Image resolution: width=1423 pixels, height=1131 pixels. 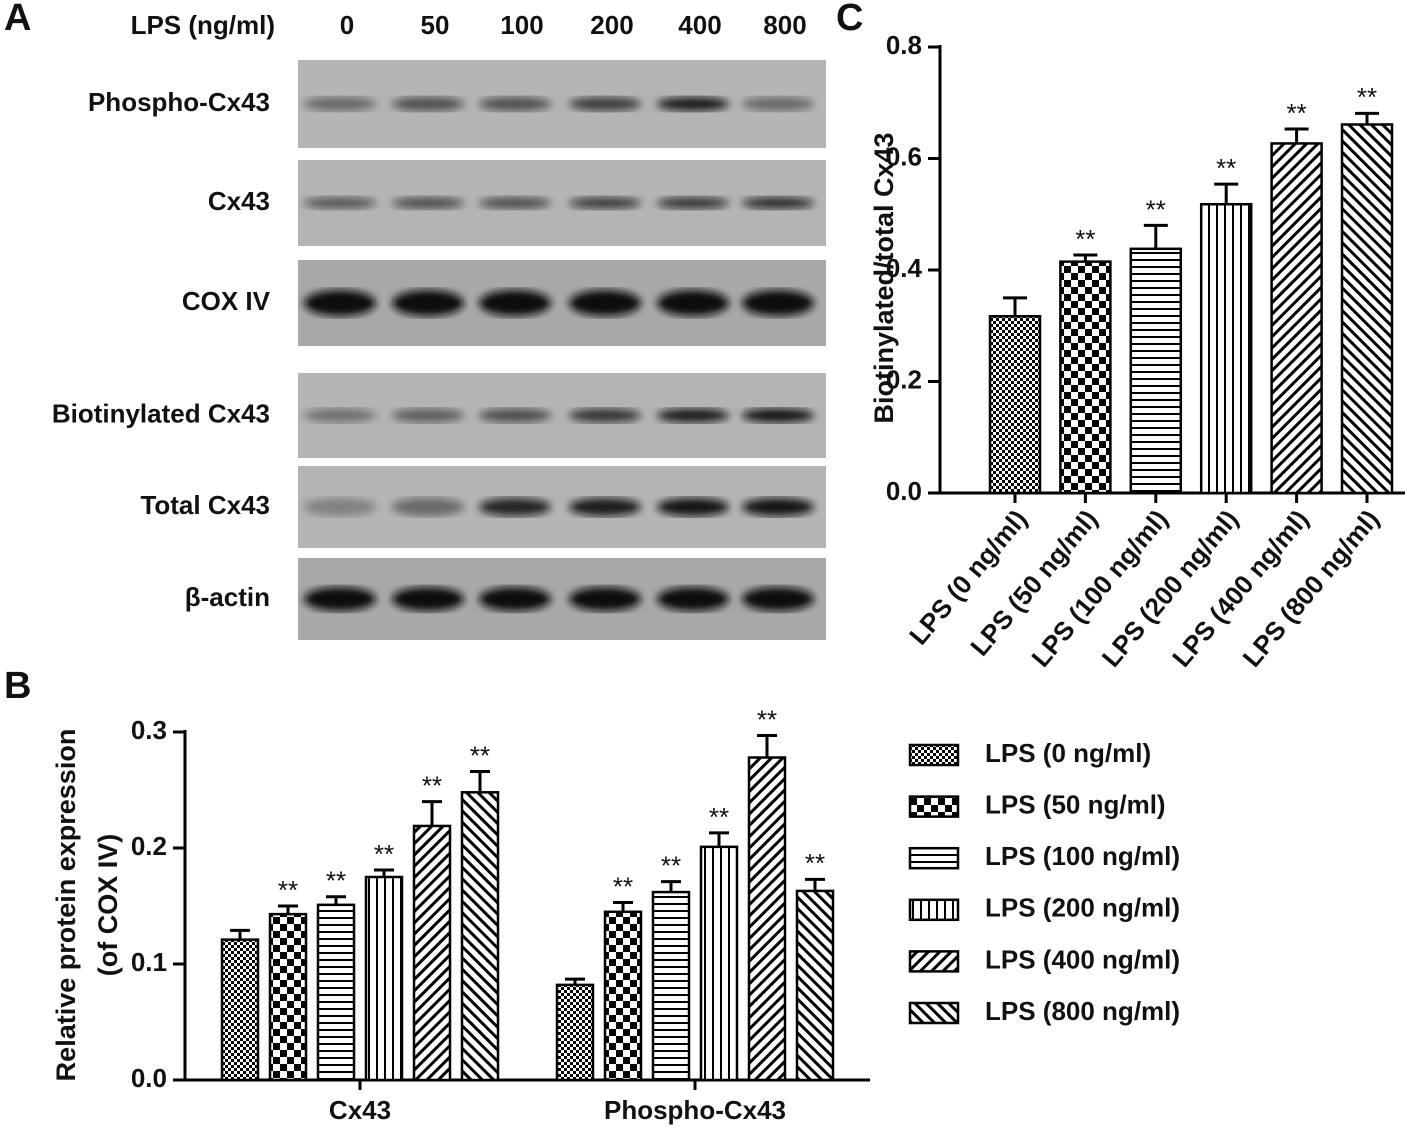 I want to click on y-axis-title: Biotinylated/total Cx43, so click(x=884, y=277).